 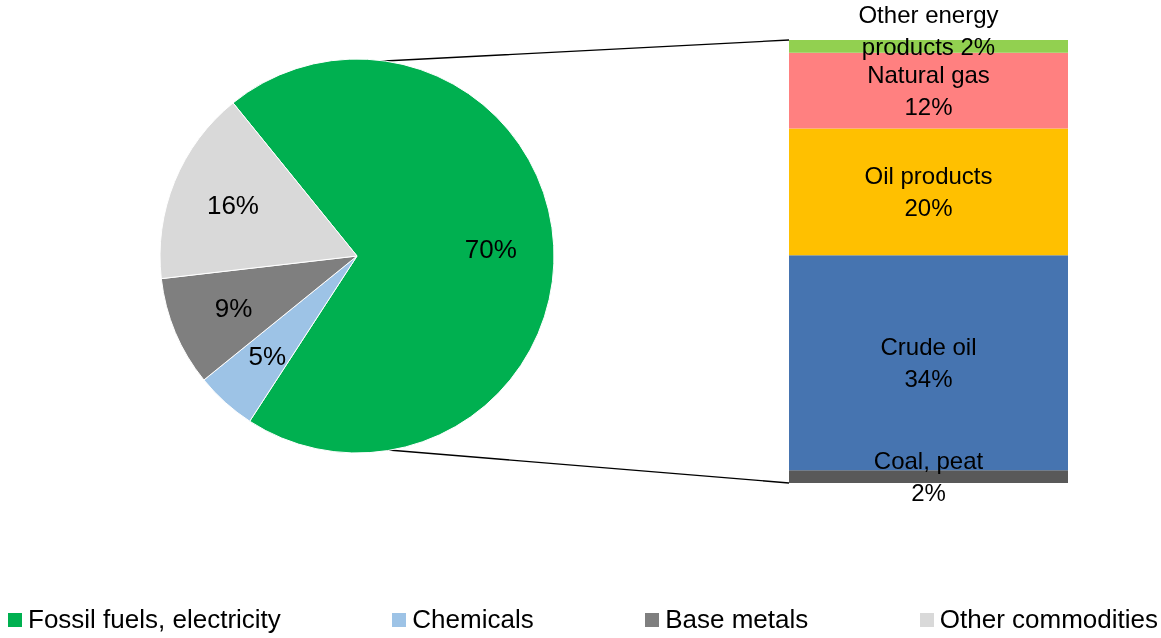 What do you see at coordinates (928, 461) in the screenshot?
I see `series-label: Coal, peat` at bounding box center [928, 461].